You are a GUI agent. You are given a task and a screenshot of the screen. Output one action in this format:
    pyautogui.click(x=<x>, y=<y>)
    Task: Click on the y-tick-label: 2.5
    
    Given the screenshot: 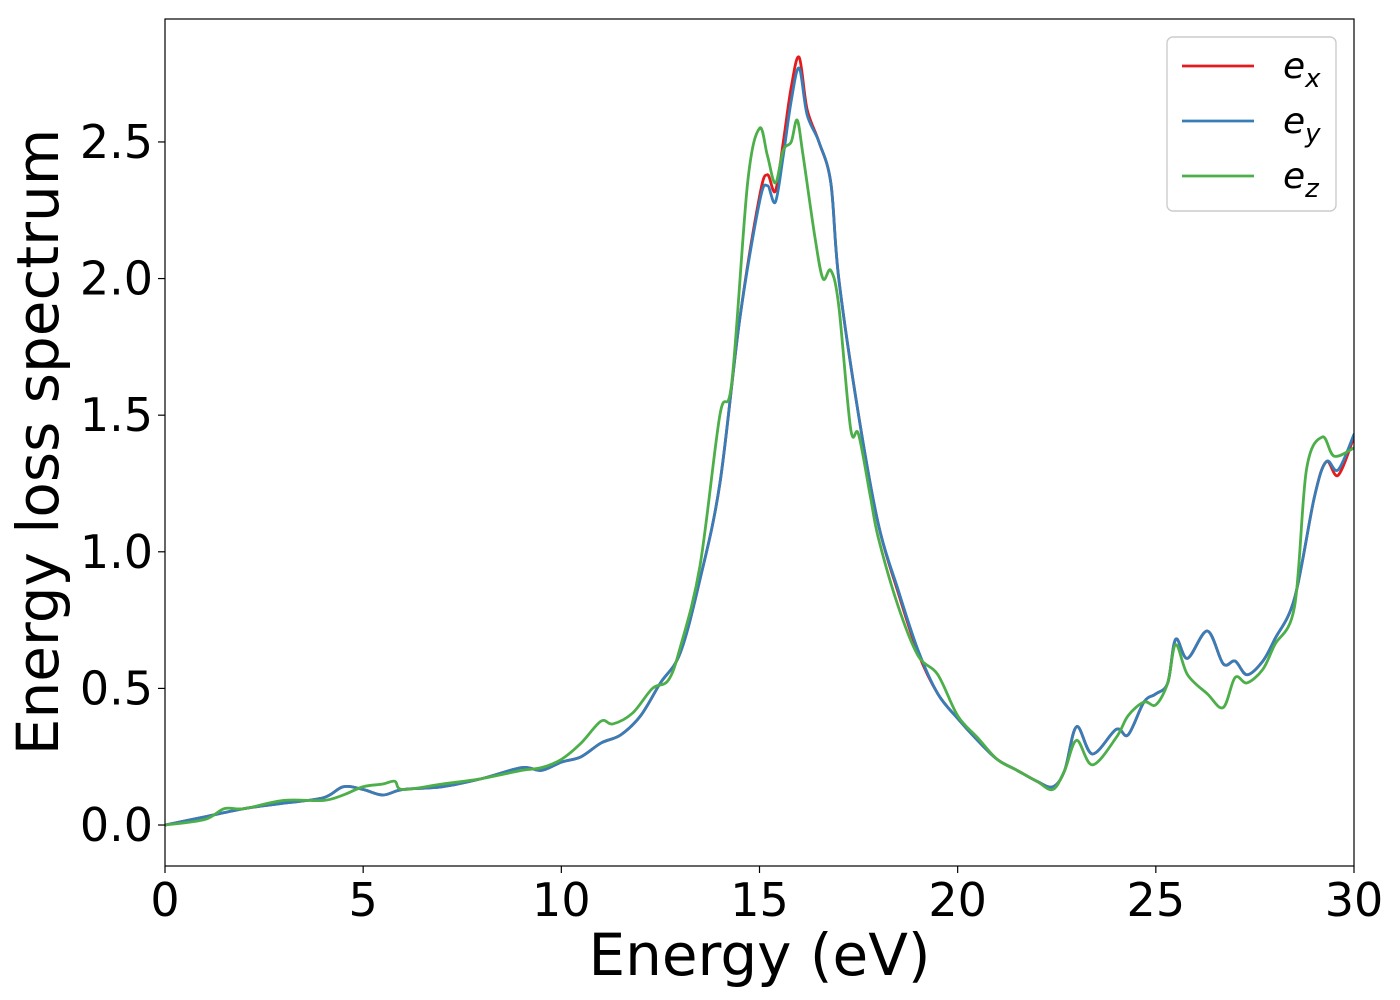 What is the action you would take?
    pyautogui.click(x=116, y=142)
    